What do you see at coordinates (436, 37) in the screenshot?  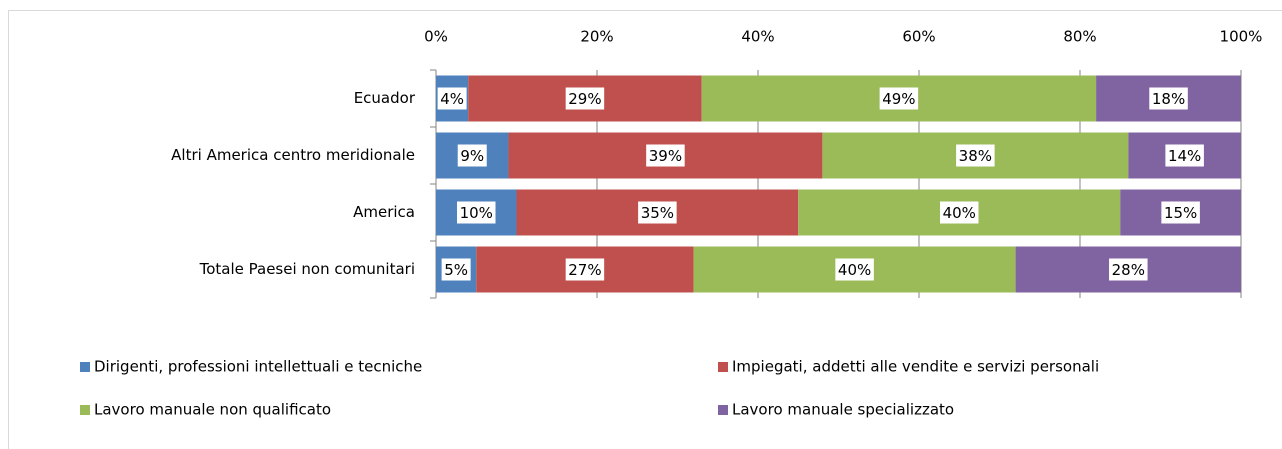 I see `x-tick-label: 0%` at bounding box center [436, 37].